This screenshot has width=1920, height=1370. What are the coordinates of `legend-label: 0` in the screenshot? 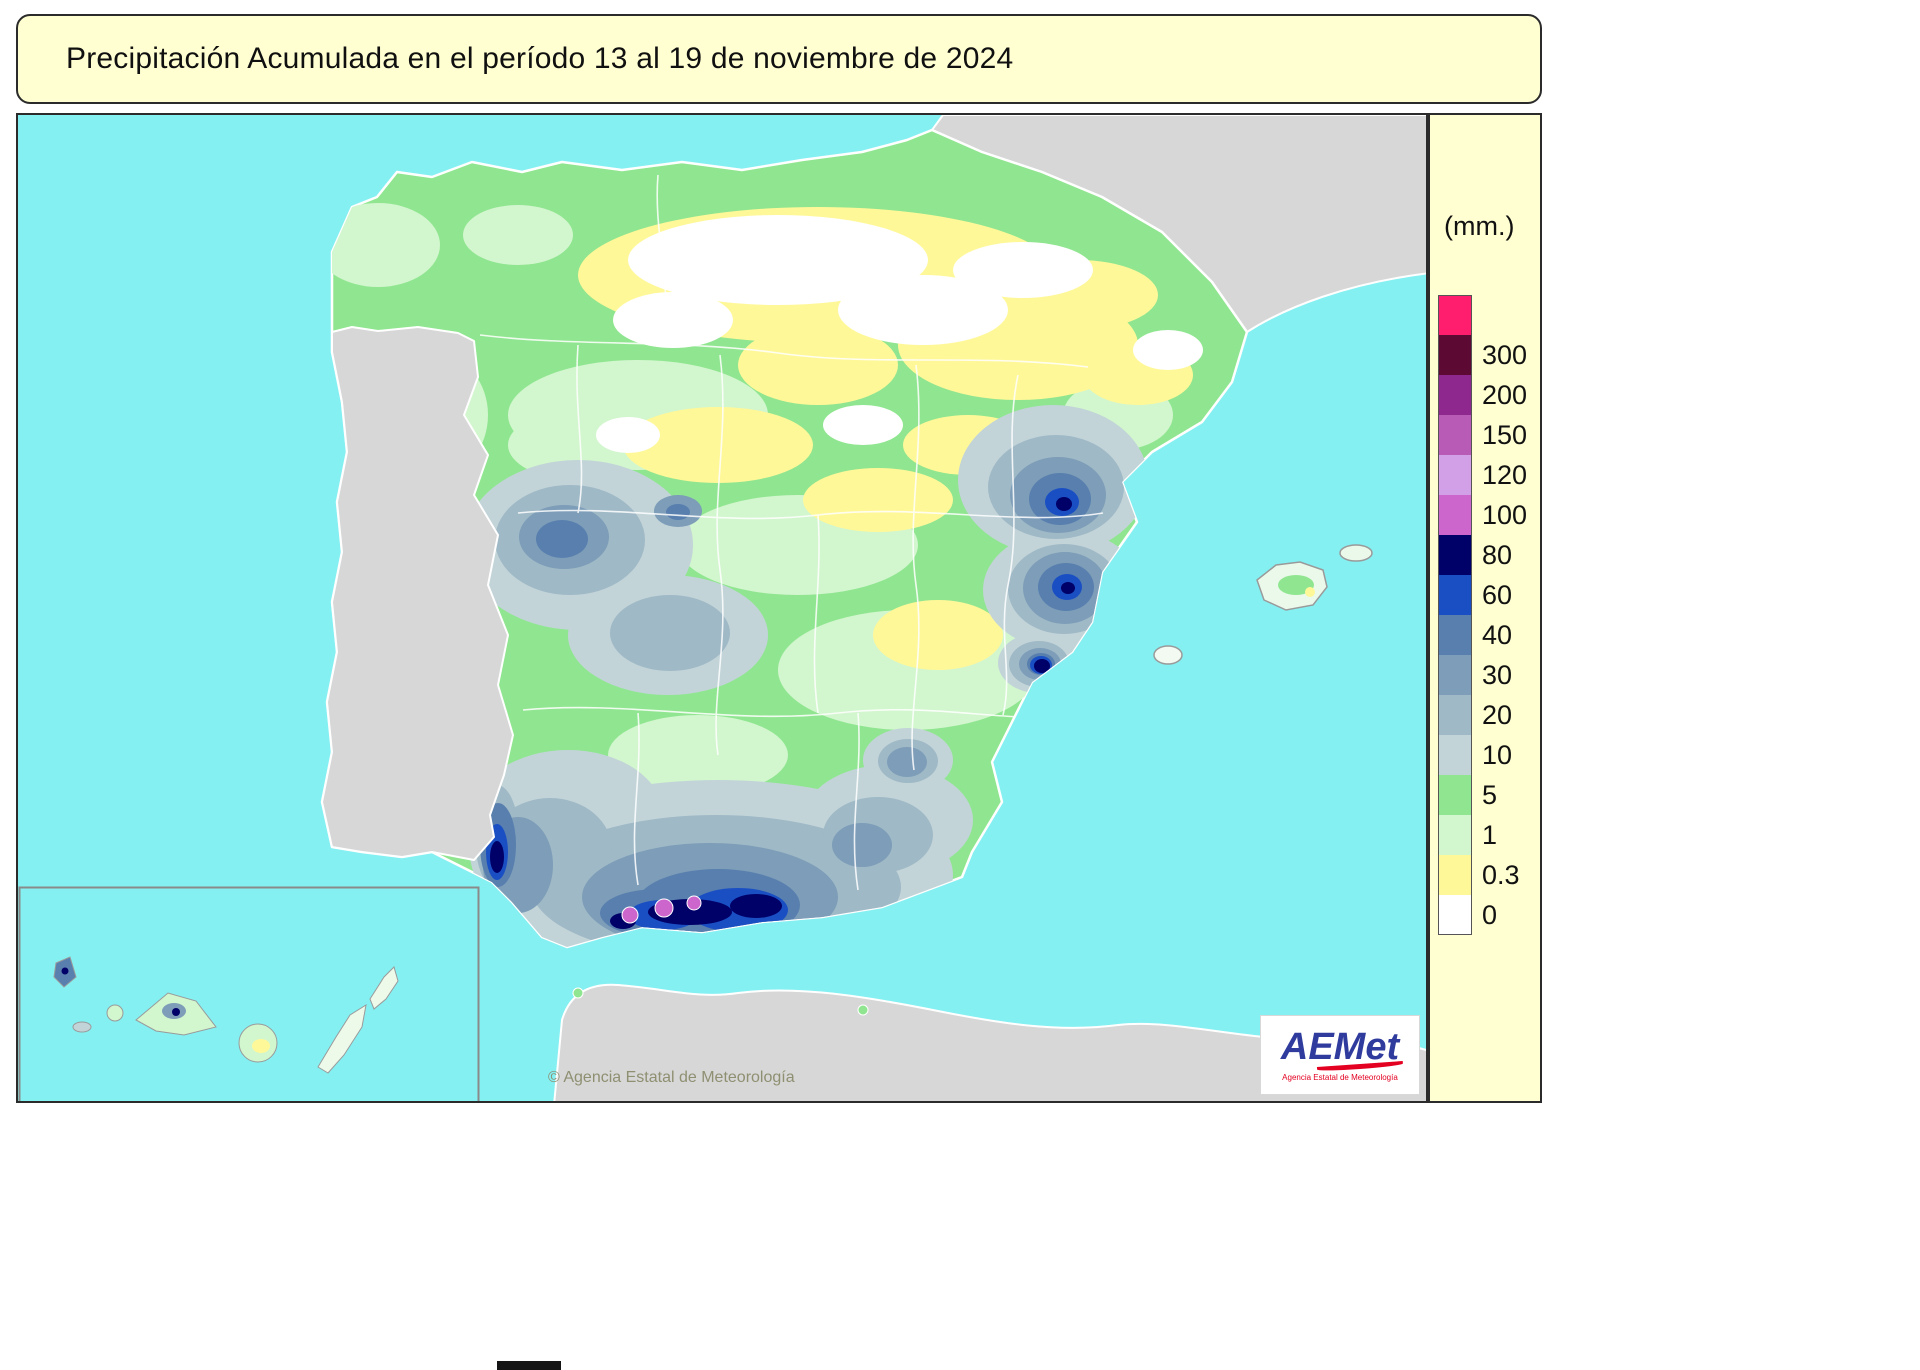 It's located at (1490, 914).